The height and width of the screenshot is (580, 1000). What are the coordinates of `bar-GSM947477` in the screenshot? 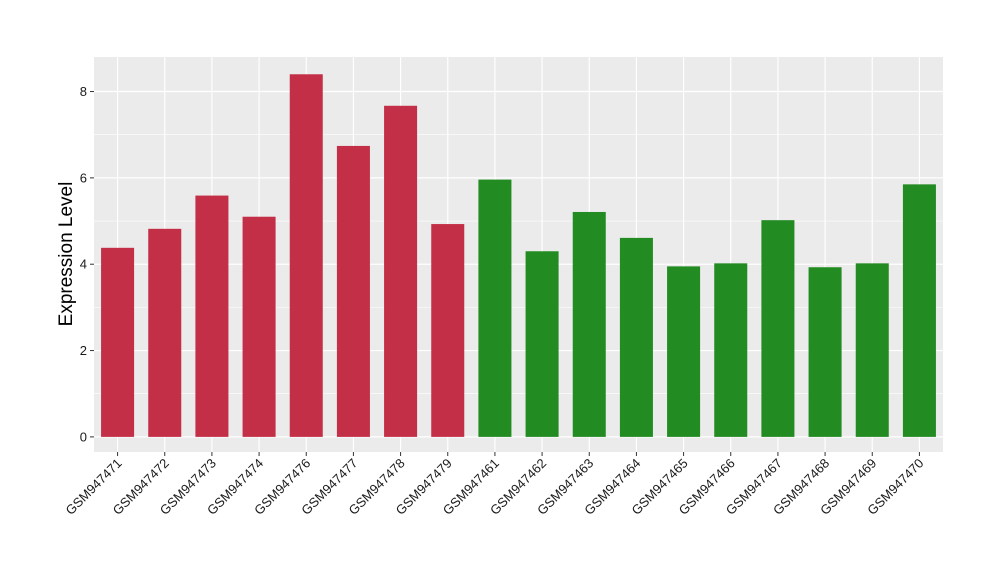 It's located at (353, 291).